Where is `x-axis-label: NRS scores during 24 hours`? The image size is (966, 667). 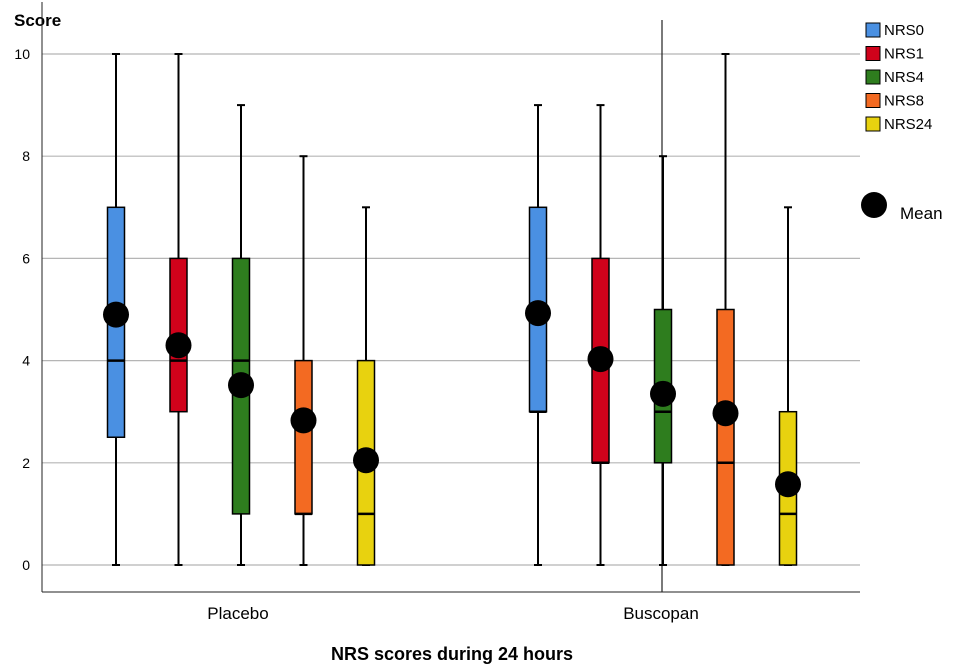 x-axis-label: NRS scores during 24 hours is located at coordinates (452, 654).